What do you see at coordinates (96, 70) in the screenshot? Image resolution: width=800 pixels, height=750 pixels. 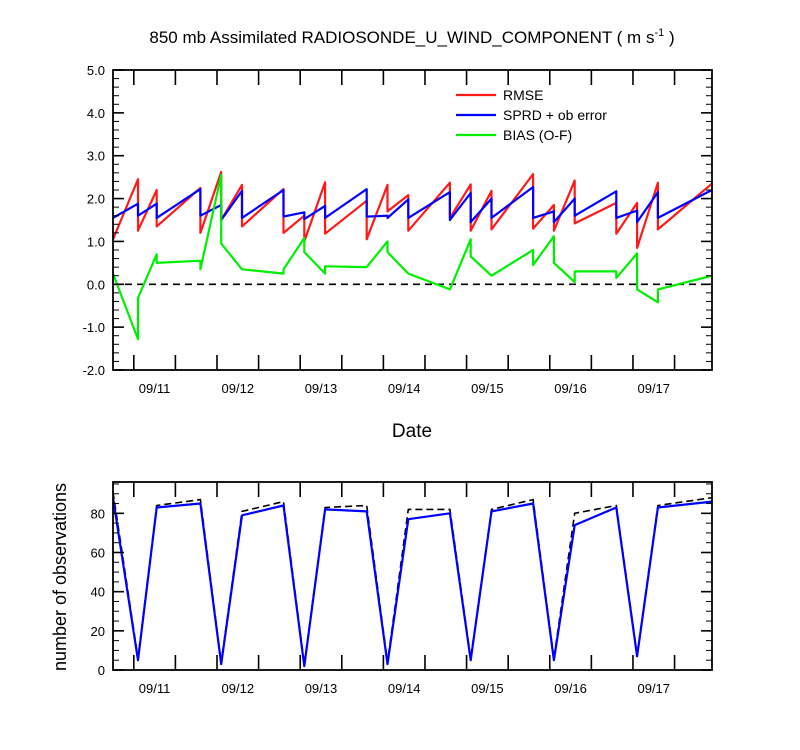 I see `y-tick-label: 5.0` at bounding box center [96, 70].